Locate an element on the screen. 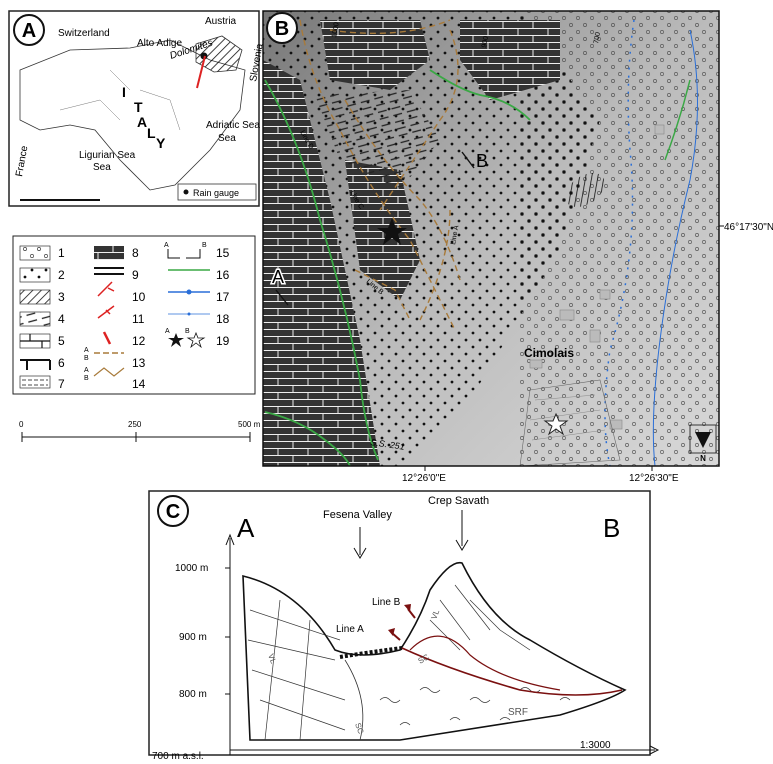  section-profile is located at coordinates (434, 651).